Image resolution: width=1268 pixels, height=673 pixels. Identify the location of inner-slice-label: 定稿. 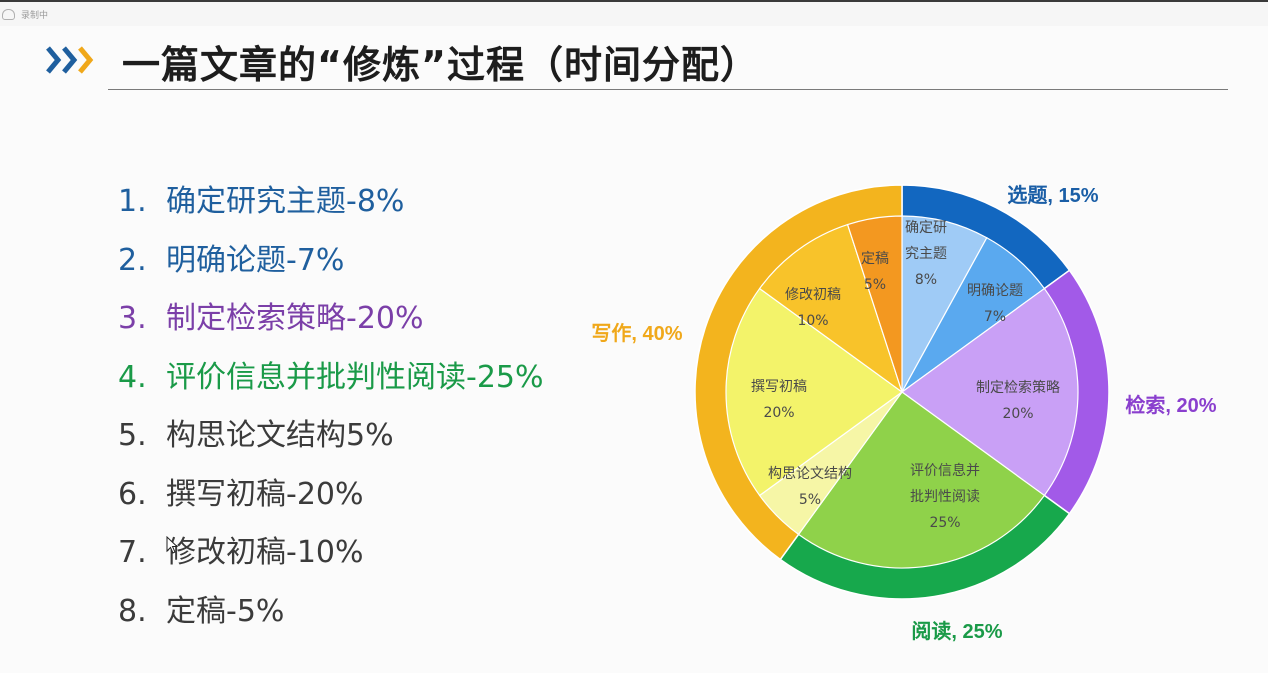
(875, 259).